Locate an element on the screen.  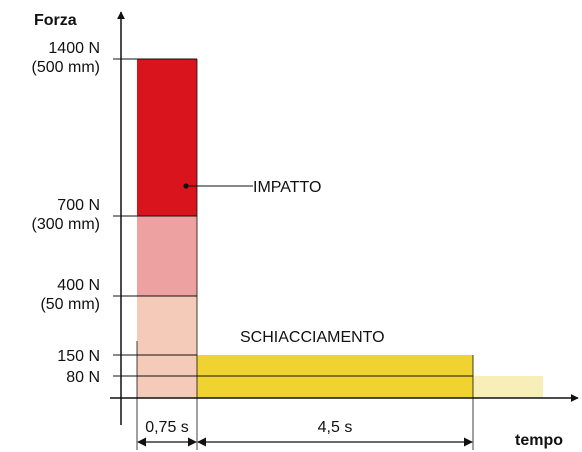
y-tick-label-2: 400 N is located at coordinates (78, 285).